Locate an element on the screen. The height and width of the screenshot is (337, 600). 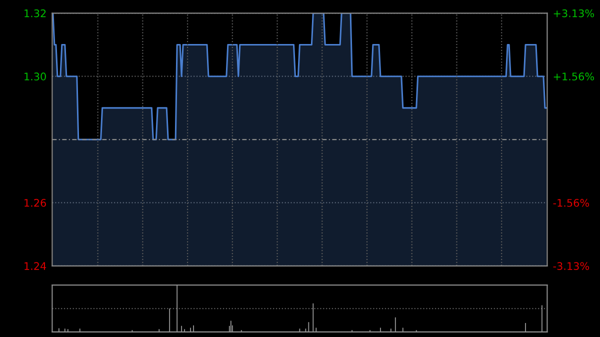
y2-tick-label: -1.56% is located at coordinates (571, 202).